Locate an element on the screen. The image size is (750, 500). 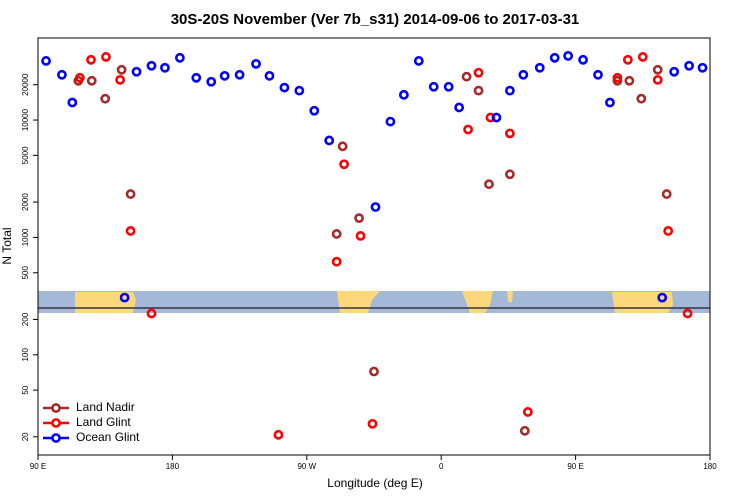
x-tick-label: 0 is located at coordinates (441, 466).